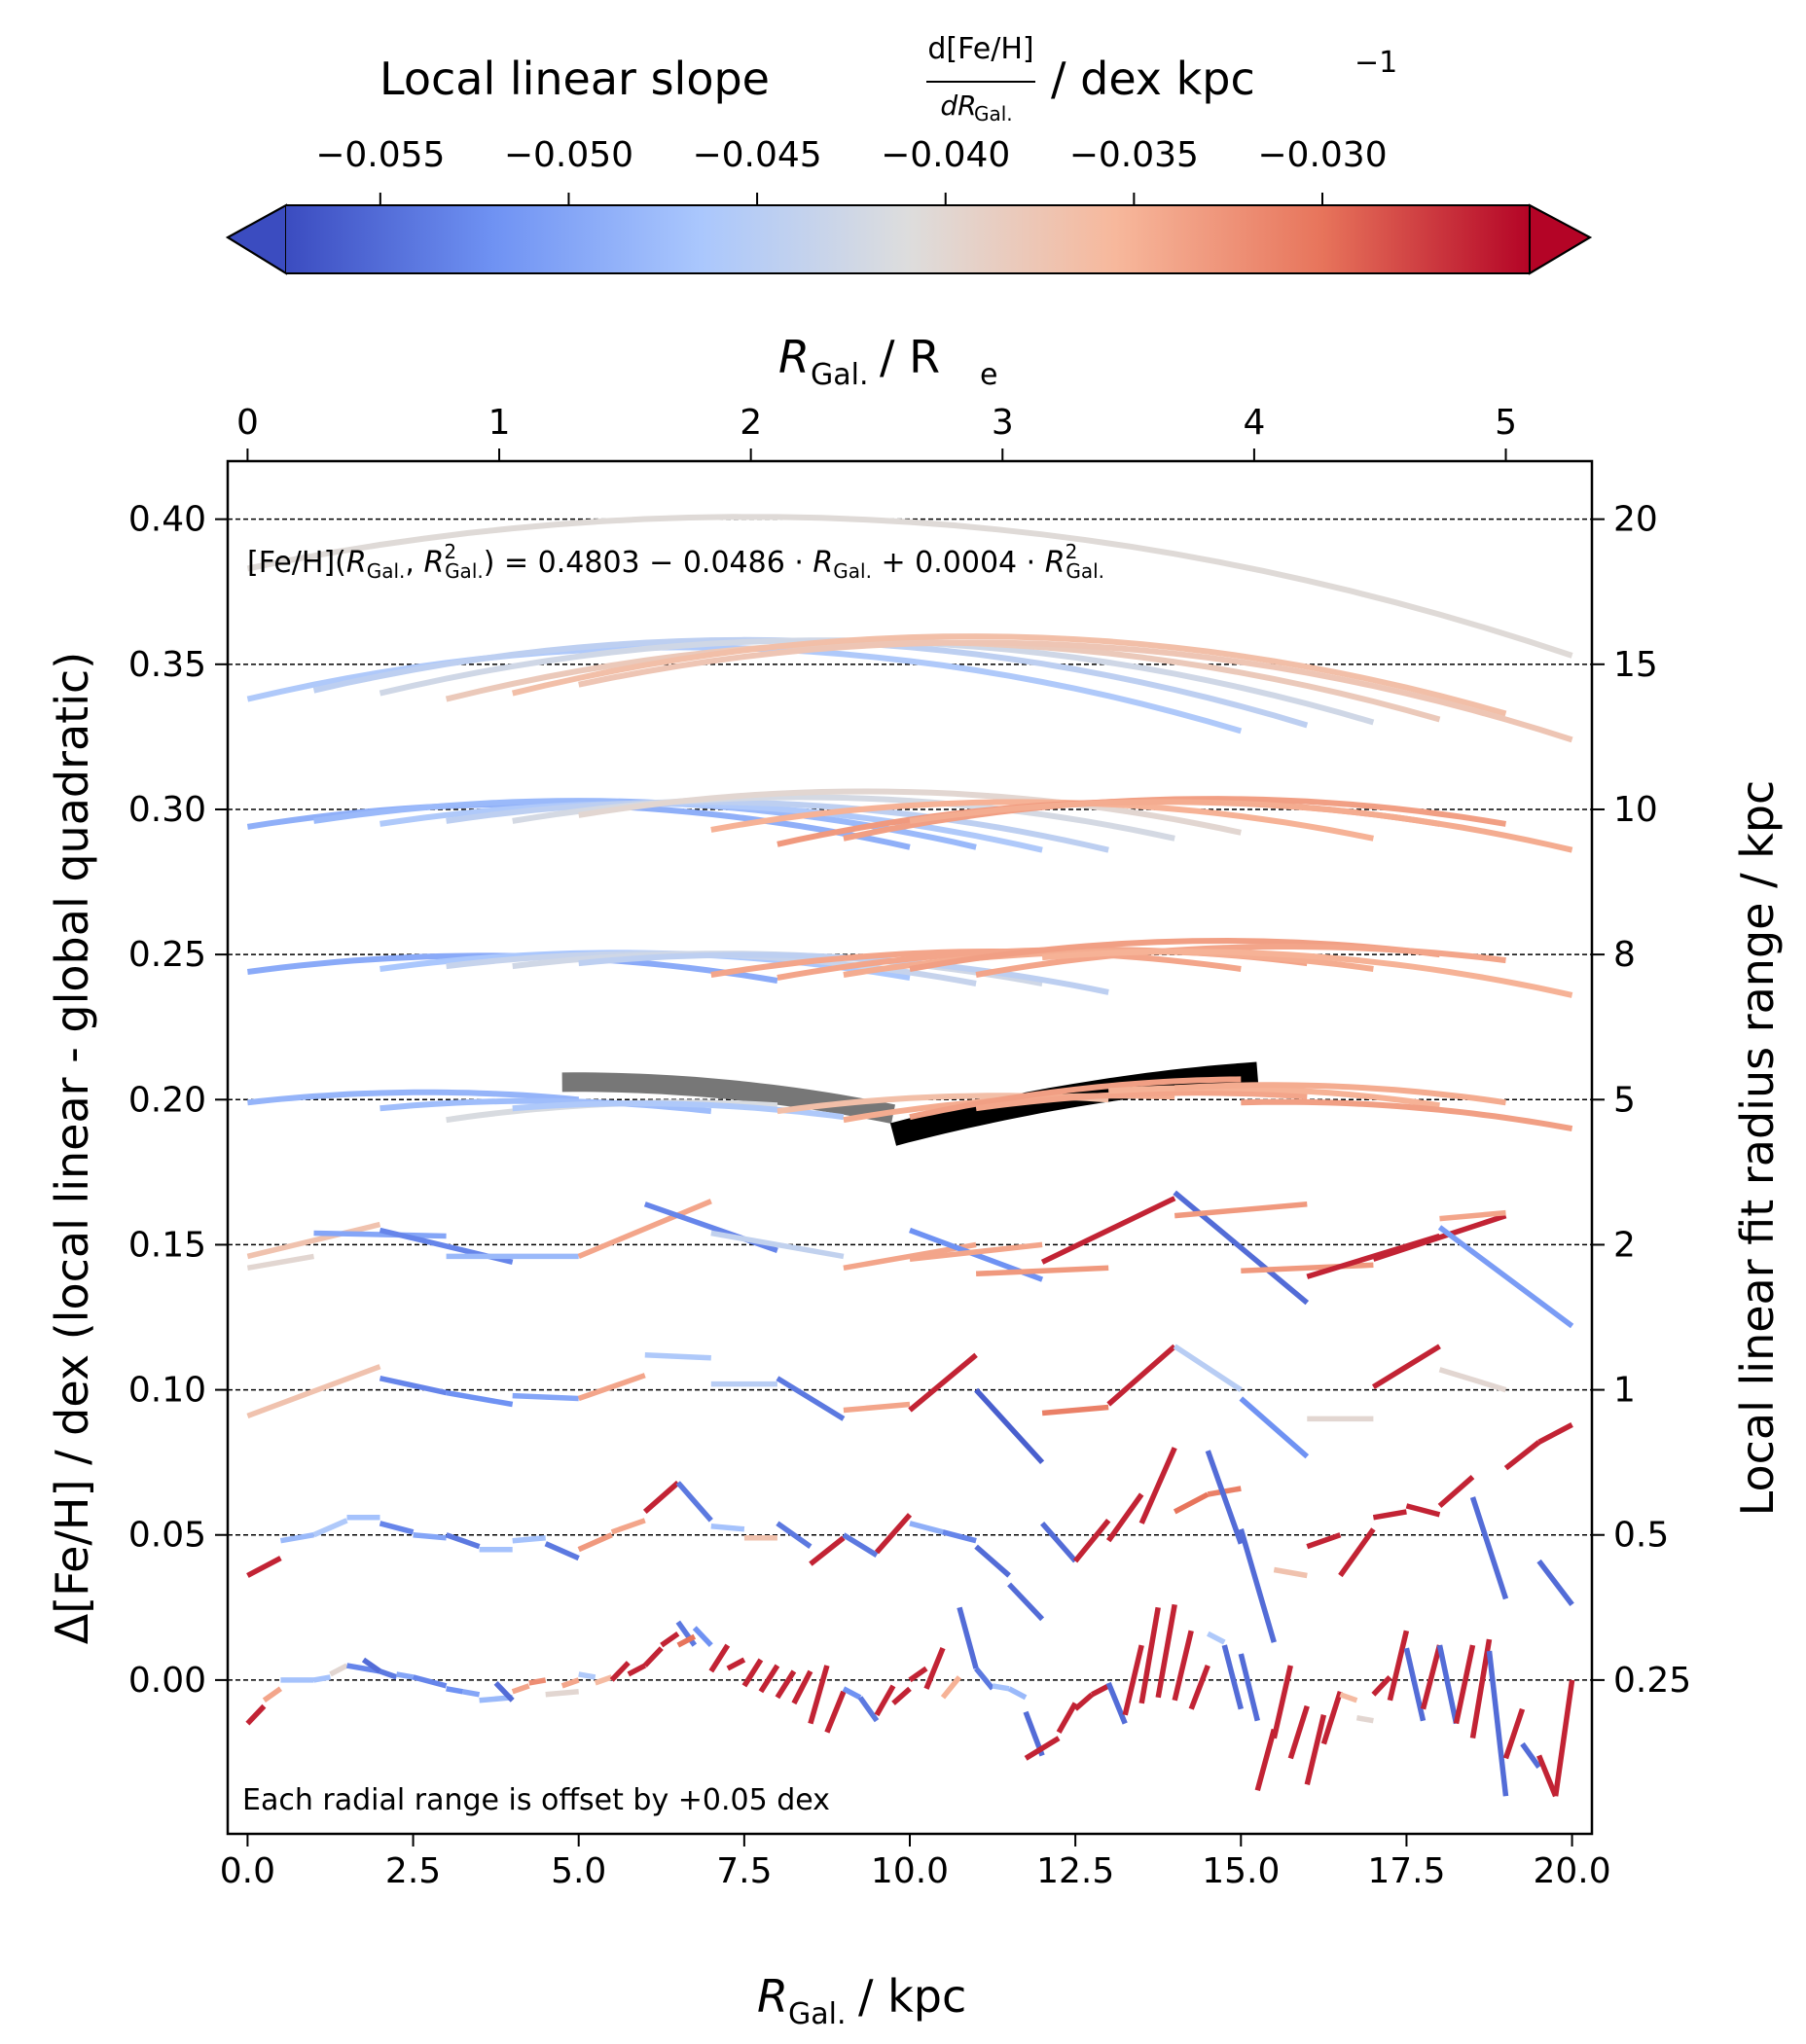 The height and width of the screenshot is (2044, 1806). I want to click on top-tick-label: 5, so click(1506, 423).